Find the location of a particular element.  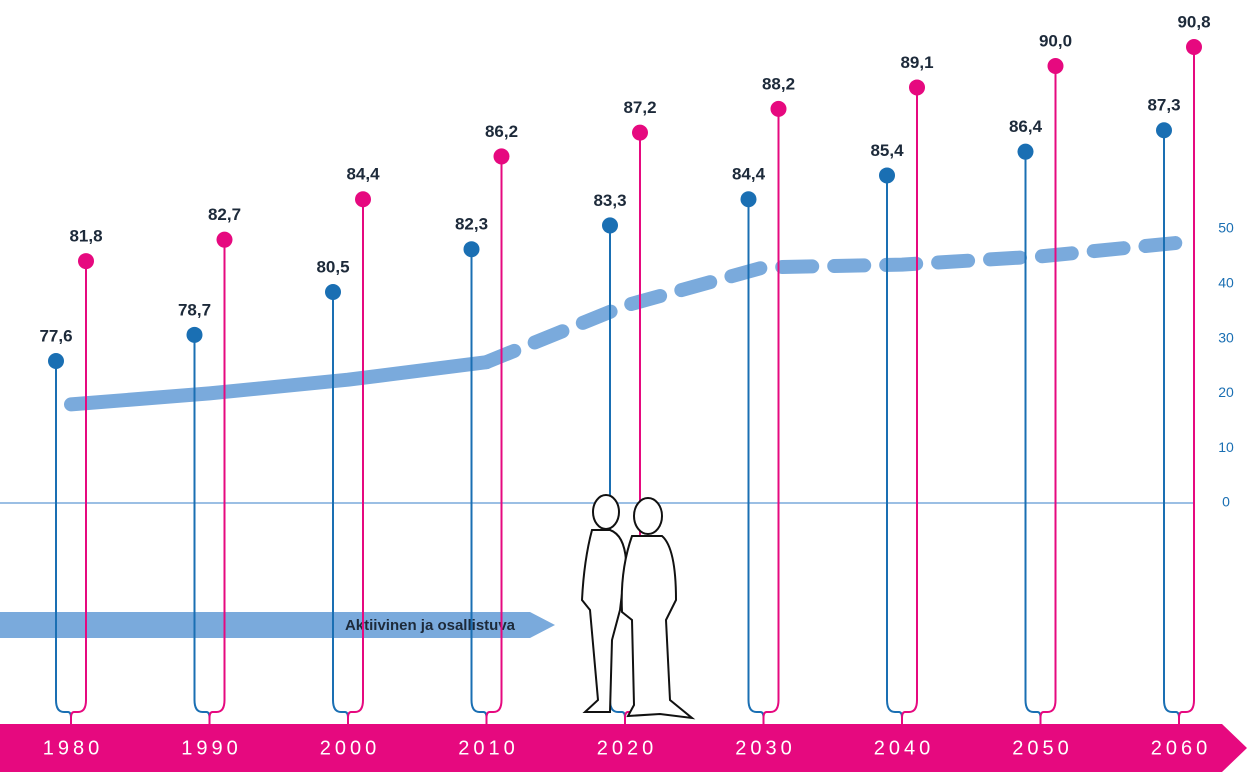

x-tick-label: 2010 is located at coordinates (488, 748).